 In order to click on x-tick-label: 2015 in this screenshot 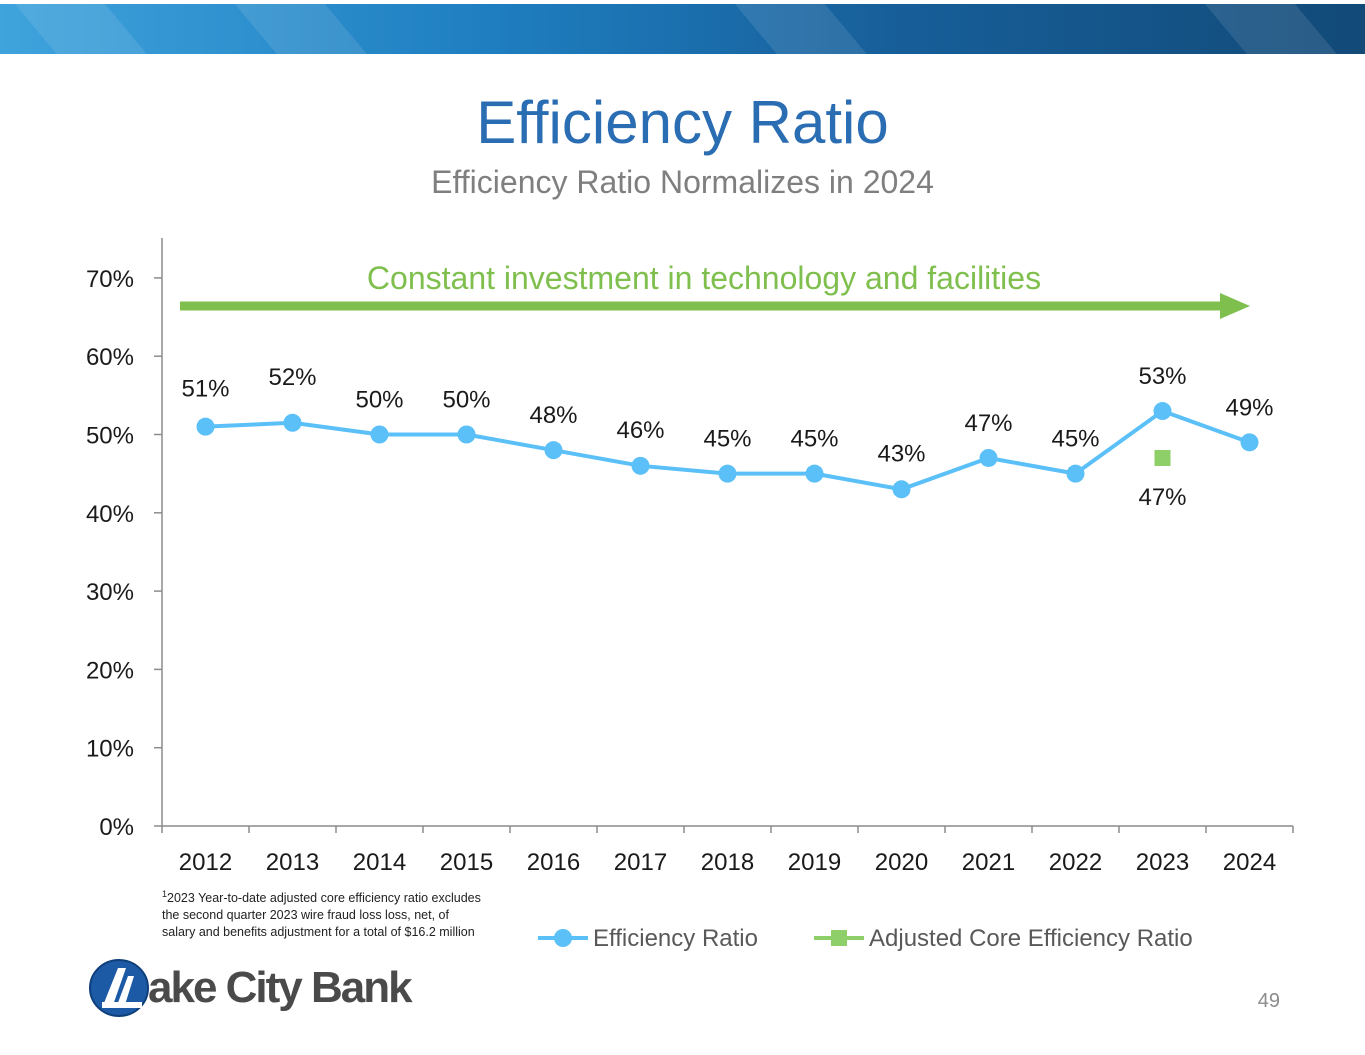, I will do `click(466, 862)`.